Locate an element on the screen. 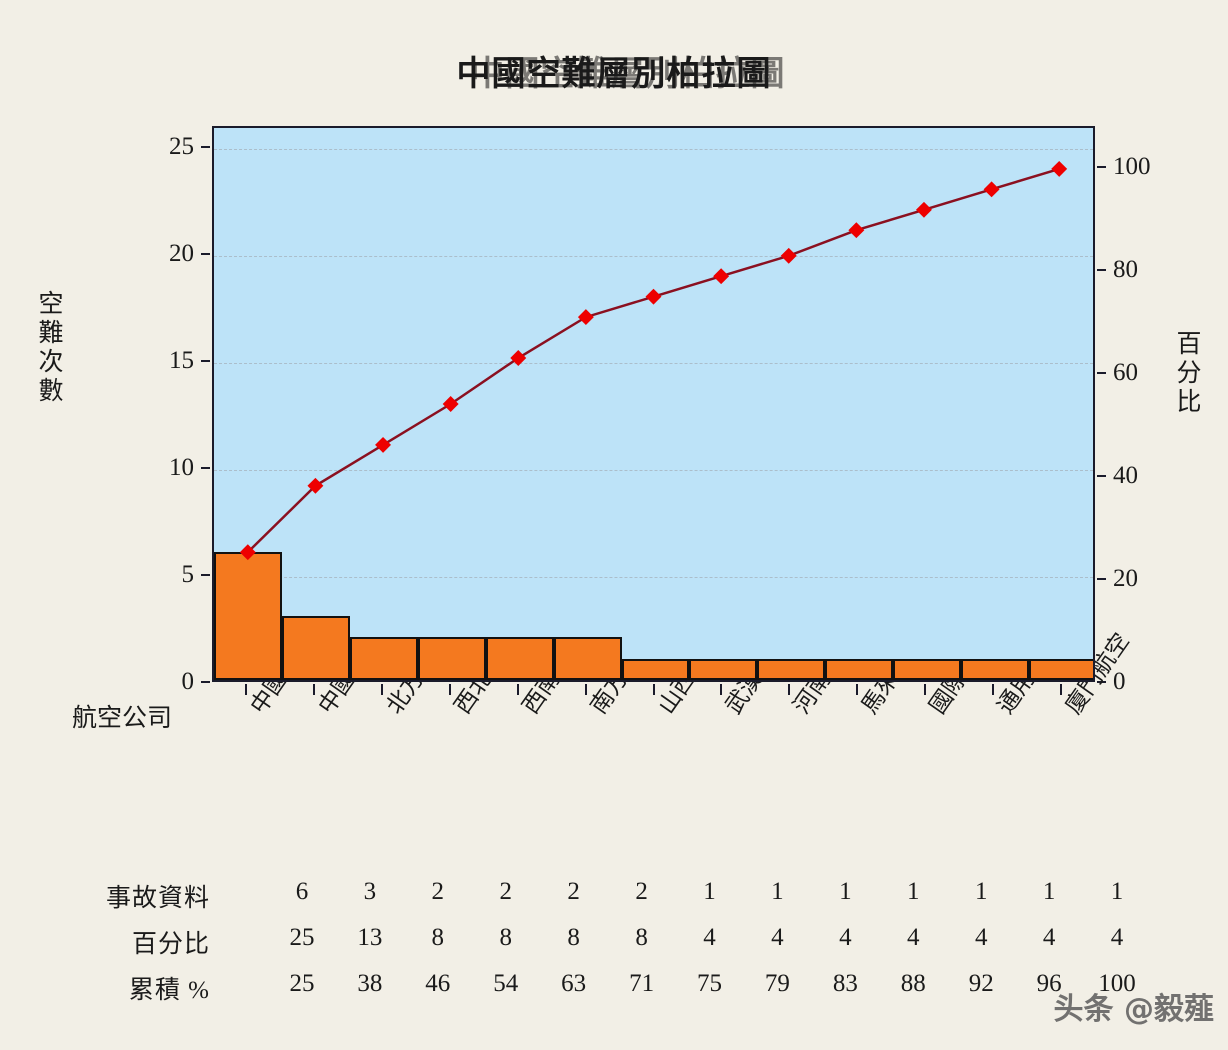 The width and height of the screenshot is (1228, 1050). y2-axis-tick-label: 100 is located at coordinates (1132, 167).